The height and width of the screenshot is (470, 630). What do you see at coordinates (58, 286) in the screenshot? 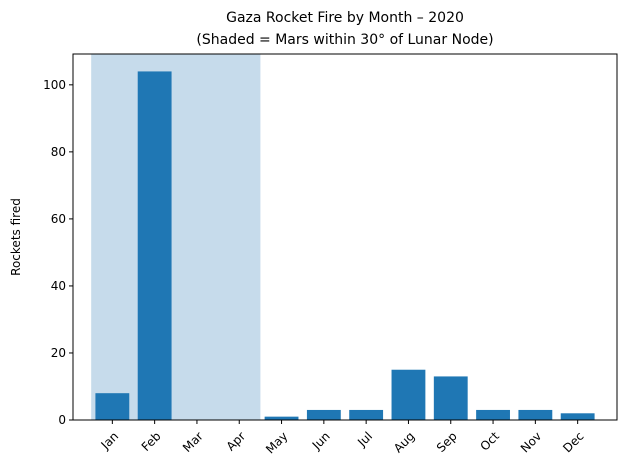
I see `y-tick-label: 40` at bounding box center [58, 286].